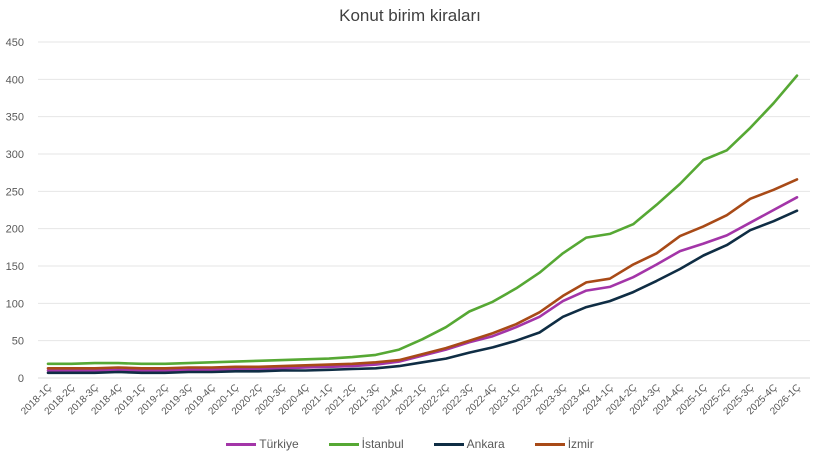  I want to click on y-tick-label: 150, so click(15, 267).